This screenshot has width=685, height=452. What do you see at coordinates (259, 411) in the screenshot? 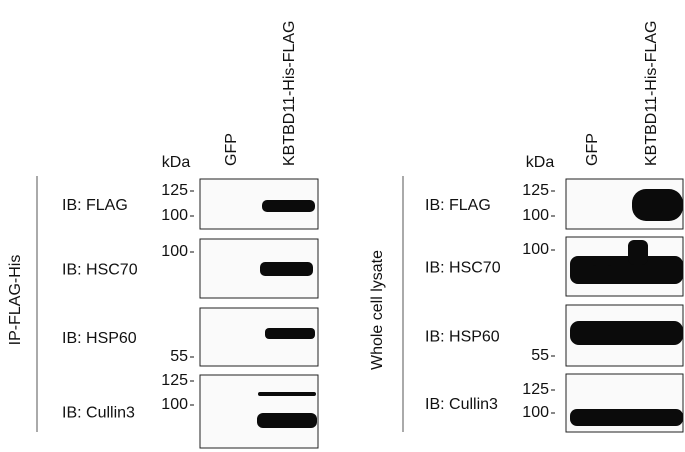
I see `blot` at bounding box center [259, 411].